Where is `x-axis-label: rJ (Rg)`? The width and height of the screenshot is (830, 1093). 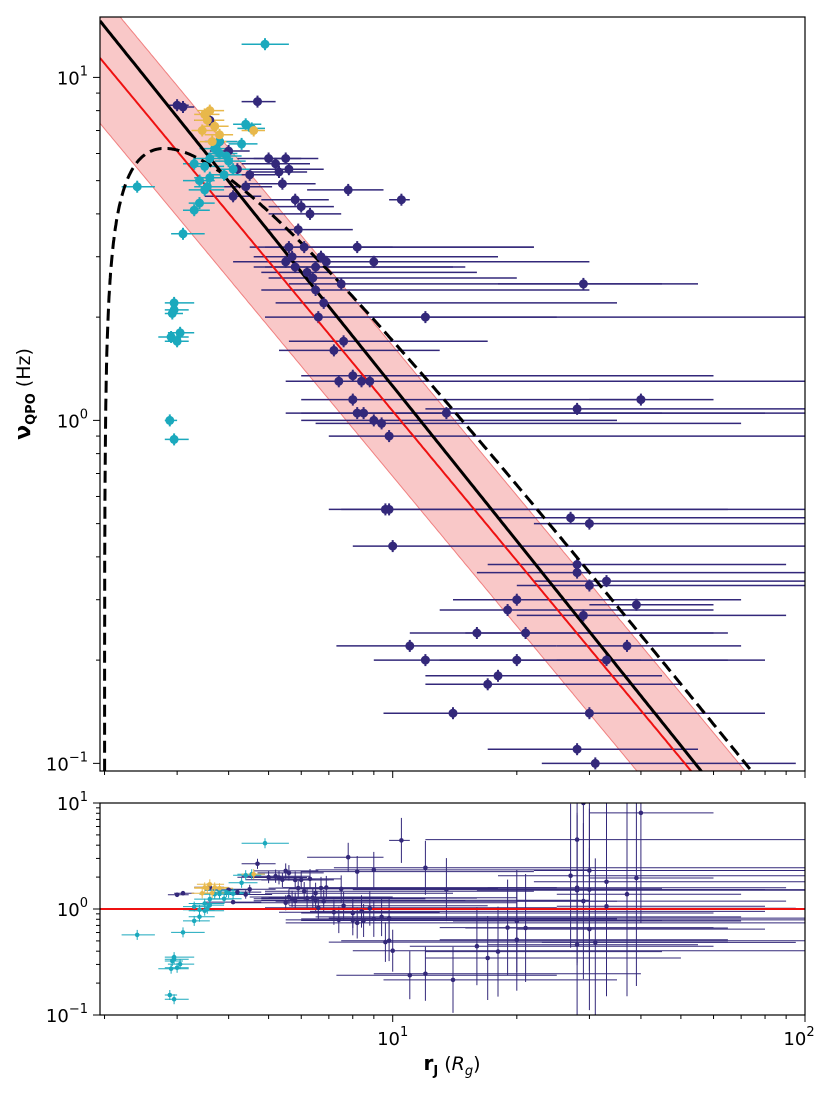 x-axis-label: rJ (Rg) is located at coordinates (451, 1065).